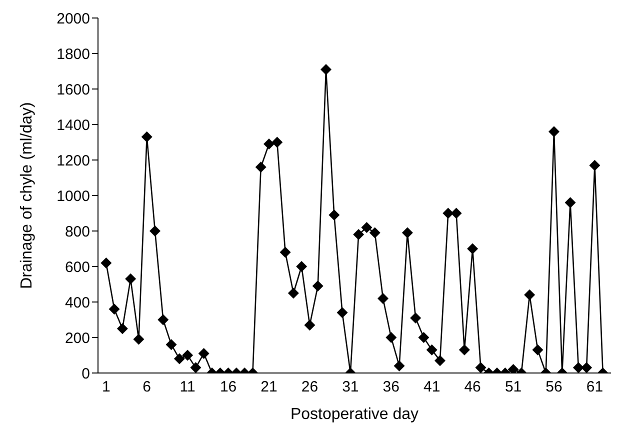 The height and width of the screenshot is (439, 623). I want to click on y-tick-label: 800, so click(77, 231).